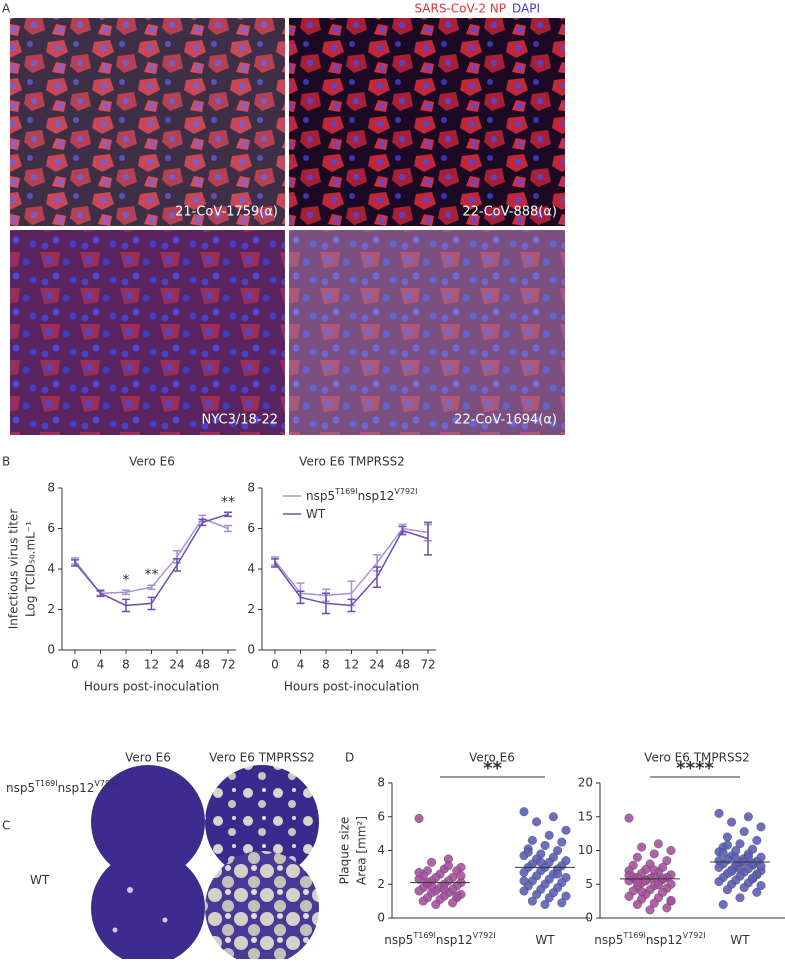  What do you see at coordinates (316, 514) in the screenshot?
I see `legend-label: WT` at bounding box center [316, 514].